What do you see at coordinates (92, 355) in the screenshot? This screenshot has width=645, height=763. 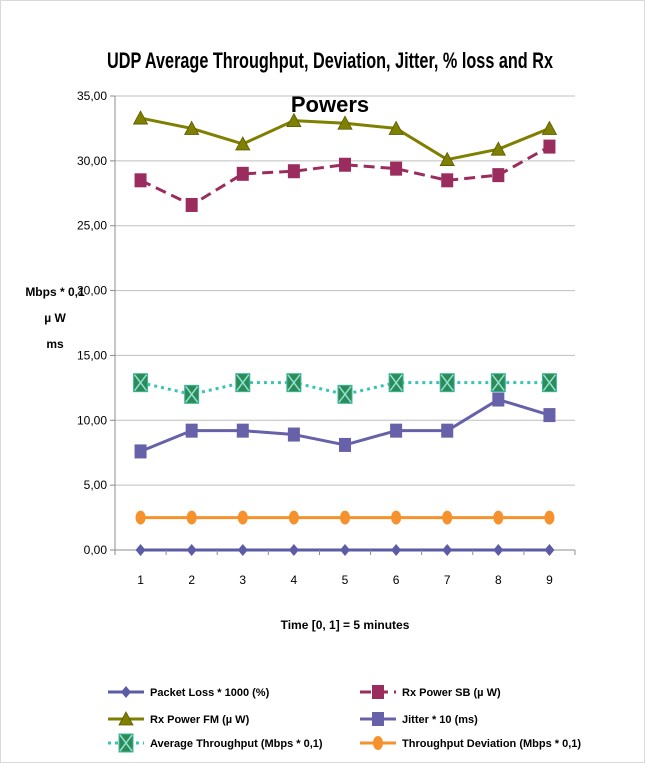 I see `y-tick-label: 15,00` at bounding box center [92, 355].